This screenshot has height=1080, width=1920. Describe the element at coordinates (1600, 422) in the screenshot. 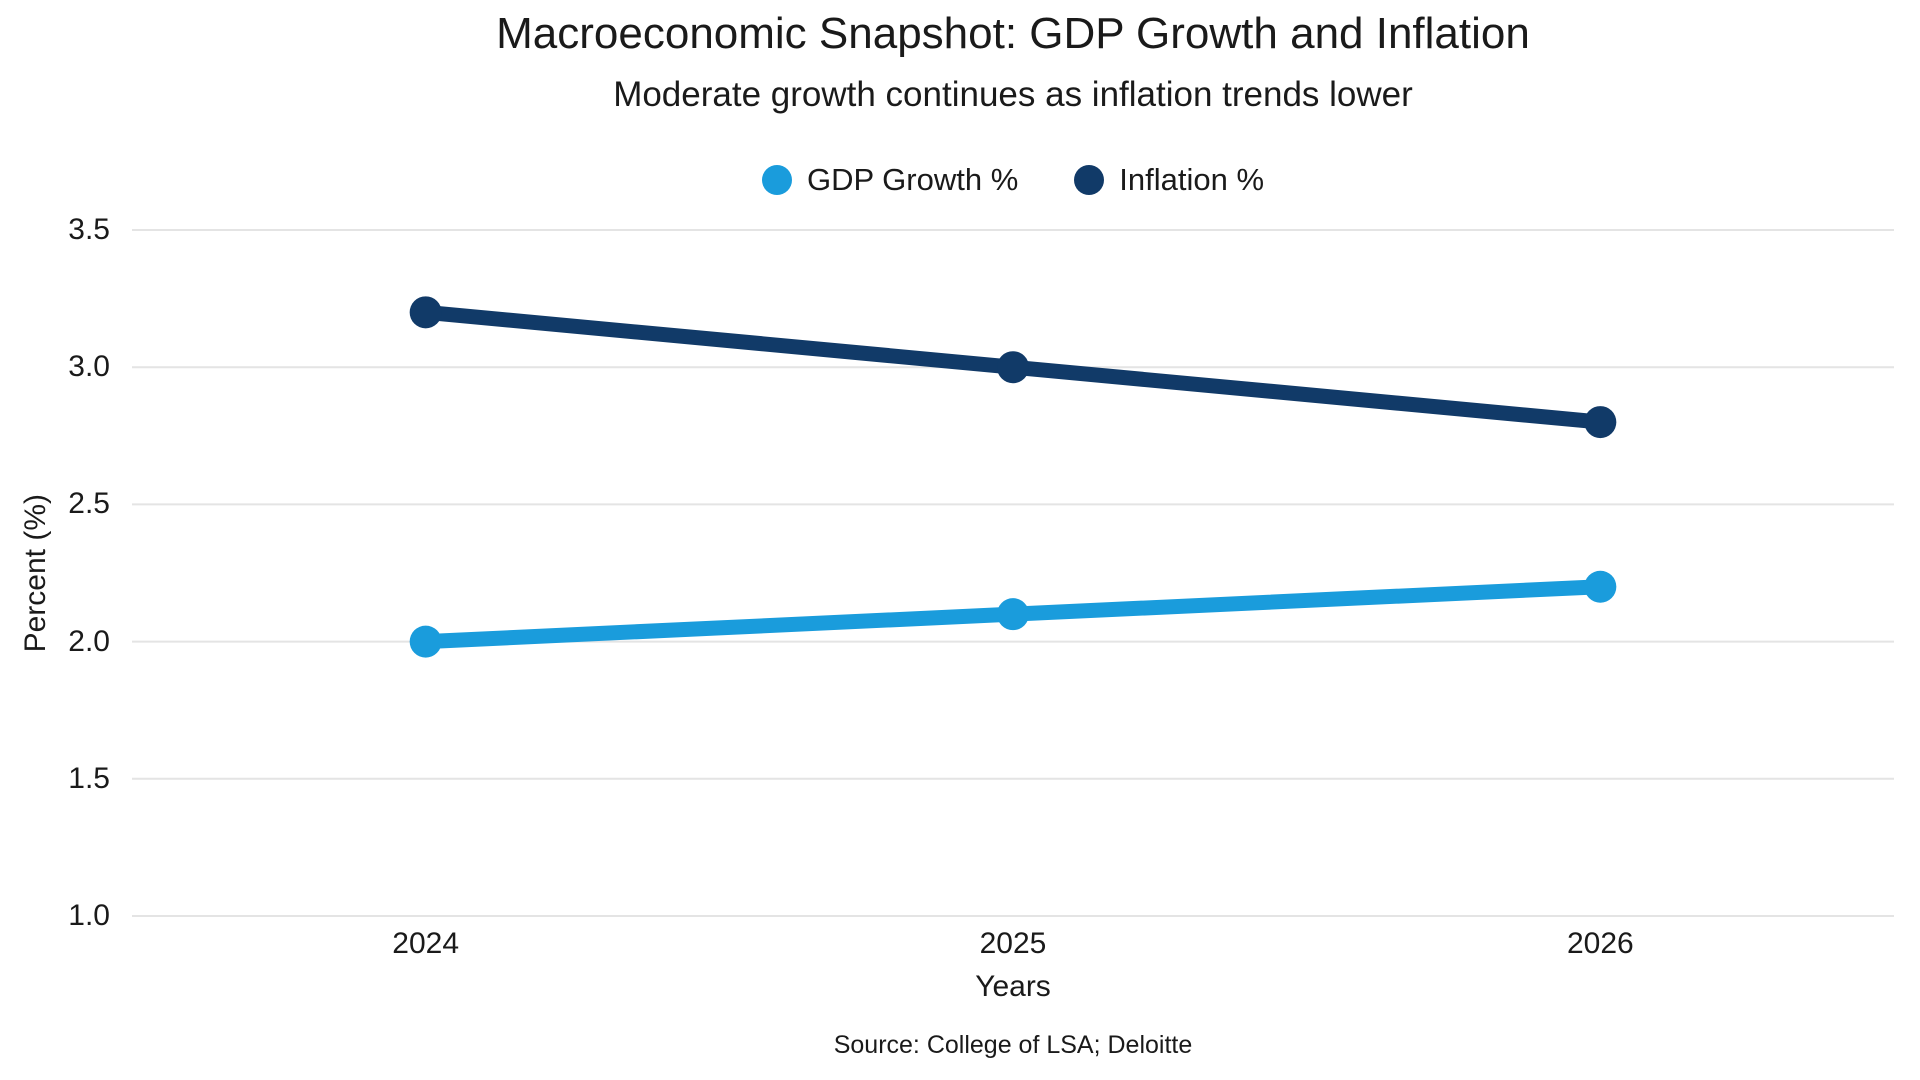

I see `inflation-point-2026` at that location.